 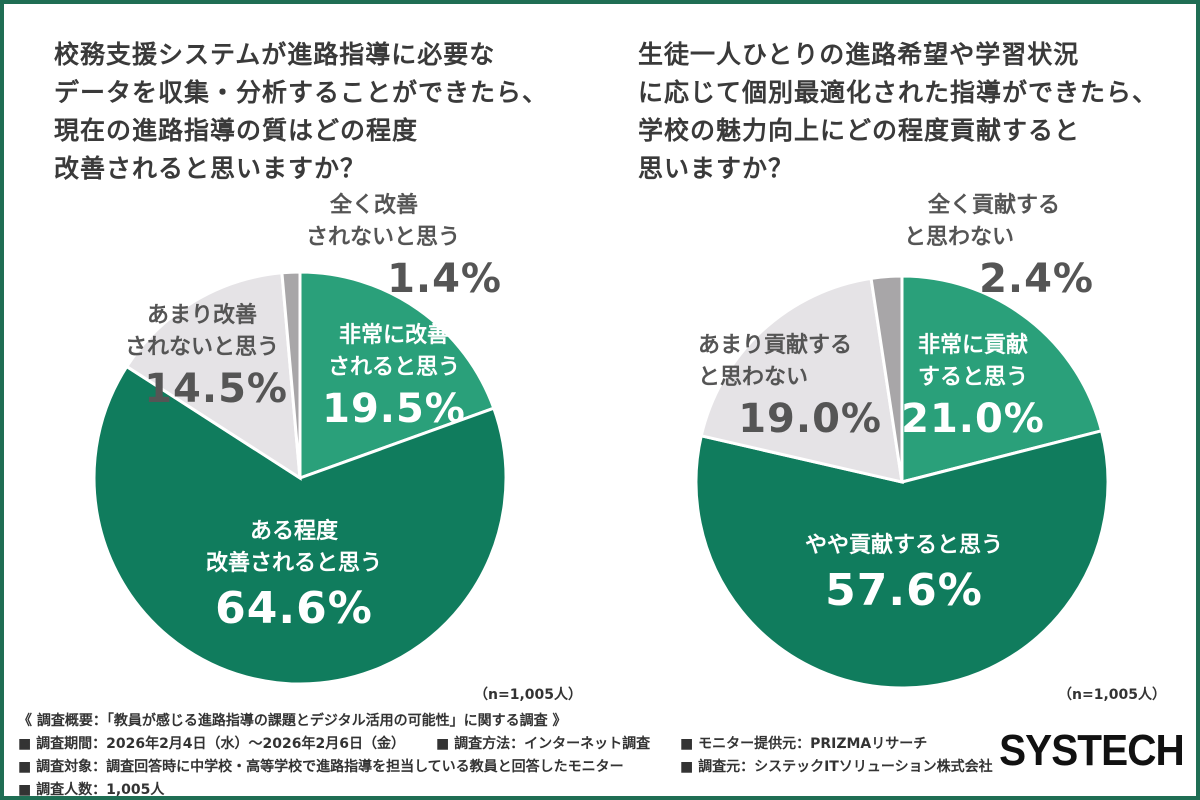 What do you see at coordinates (91, 790) in the screenshot?
I see `footer-count: ■ 調査人数：1,005人` at bounding box center [91, 790].